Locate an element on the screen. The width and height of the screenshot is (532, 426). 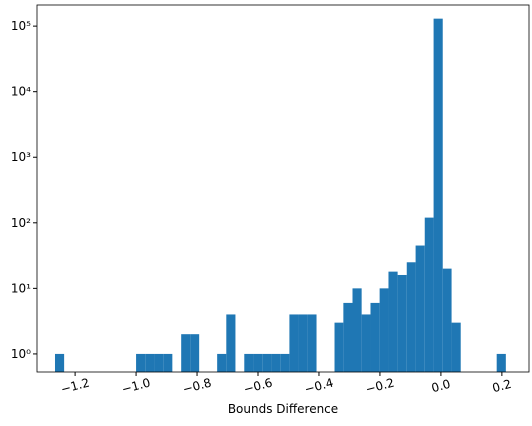
x-tick-label: −0.8 is located at coordinates (197, 385).